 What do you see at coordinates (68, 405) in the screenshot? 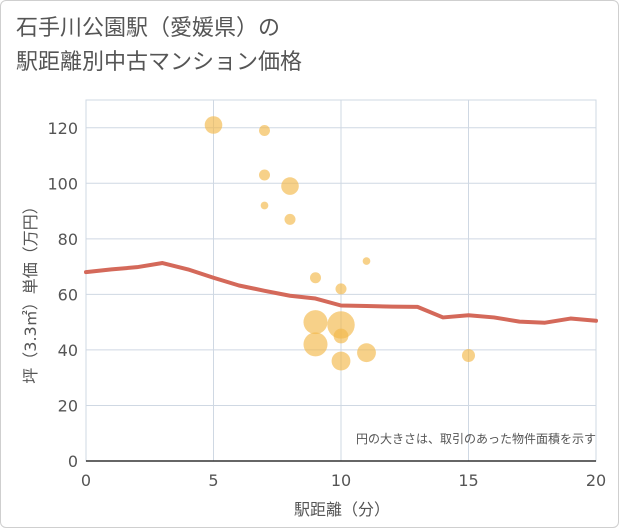
I see `y-tick-label: 20` at bounding box center [68, 405].